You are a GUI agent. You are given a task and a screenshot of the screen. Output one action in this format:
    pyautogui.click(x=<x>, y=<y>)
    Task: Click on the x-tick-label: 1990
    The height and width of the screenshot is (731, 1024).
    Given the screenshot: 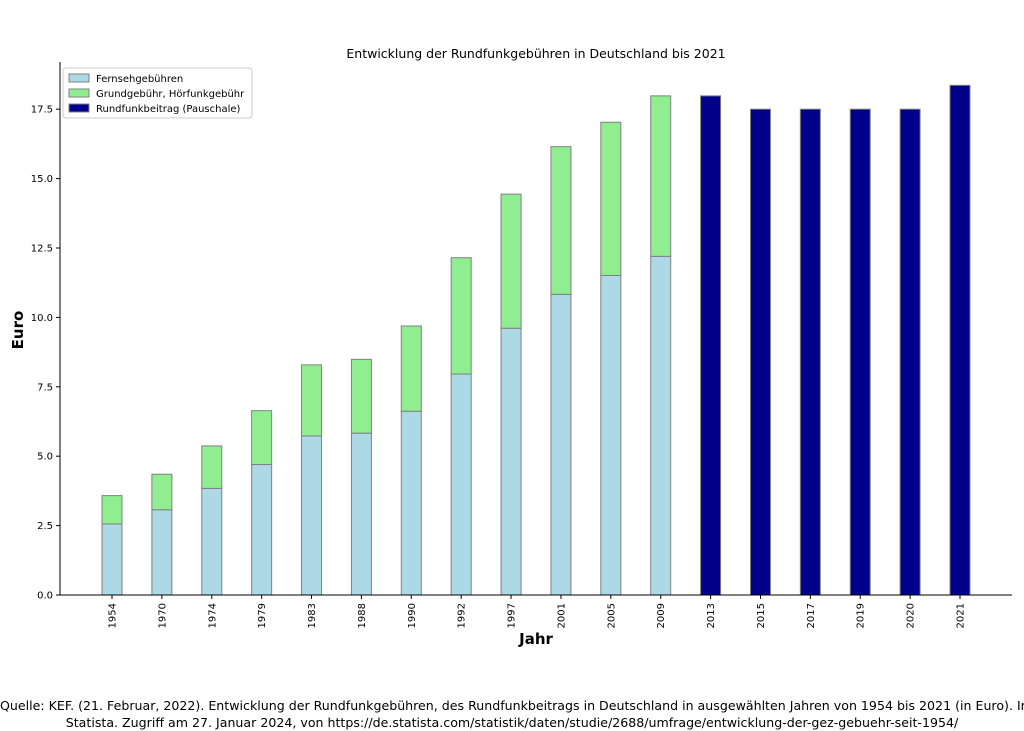 What is the action you would take?
    pyautogui.click(x=412, y=615)
    